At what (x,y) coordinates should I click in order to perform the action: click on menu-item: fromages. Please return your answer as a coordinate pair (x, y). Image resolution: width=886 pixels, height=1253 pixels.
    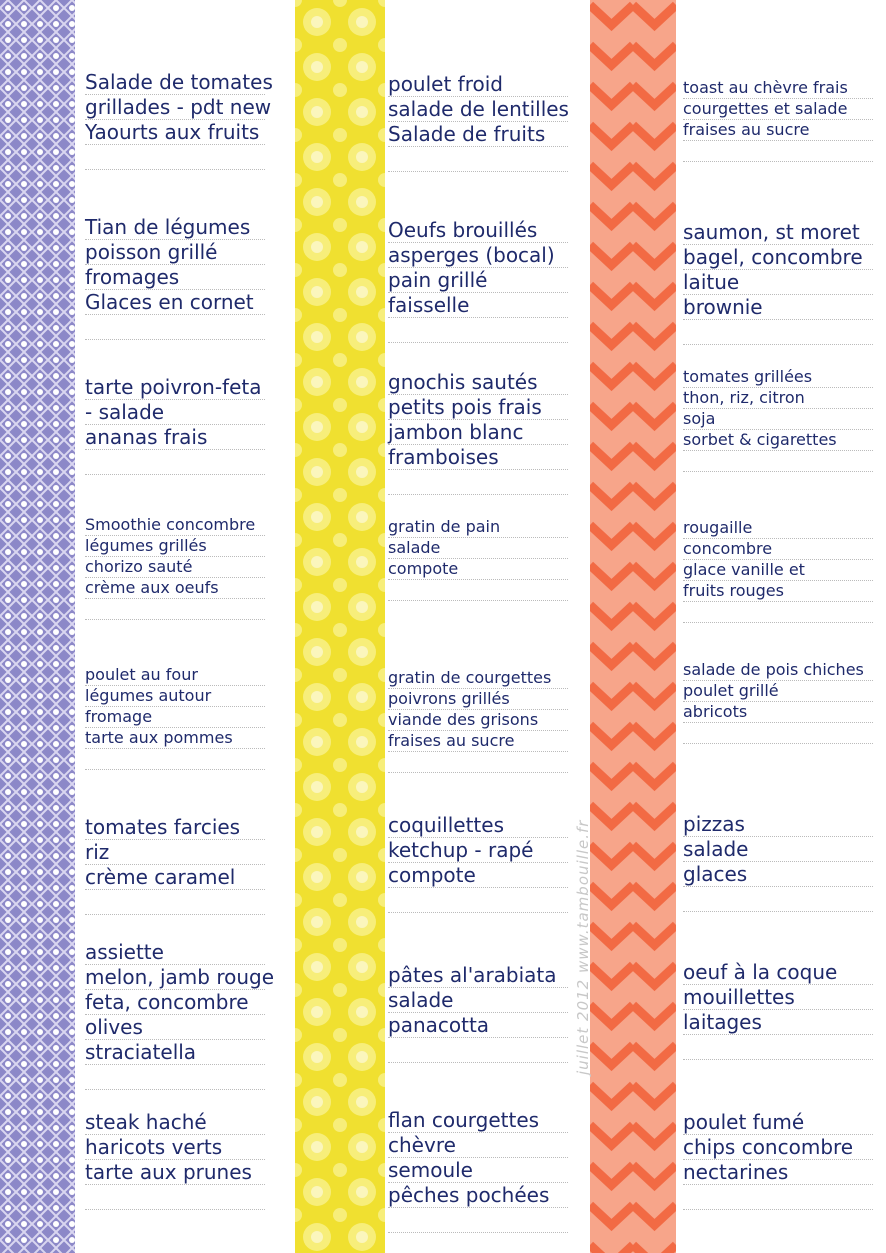
    Looking at the image, I should click on (175, 277).